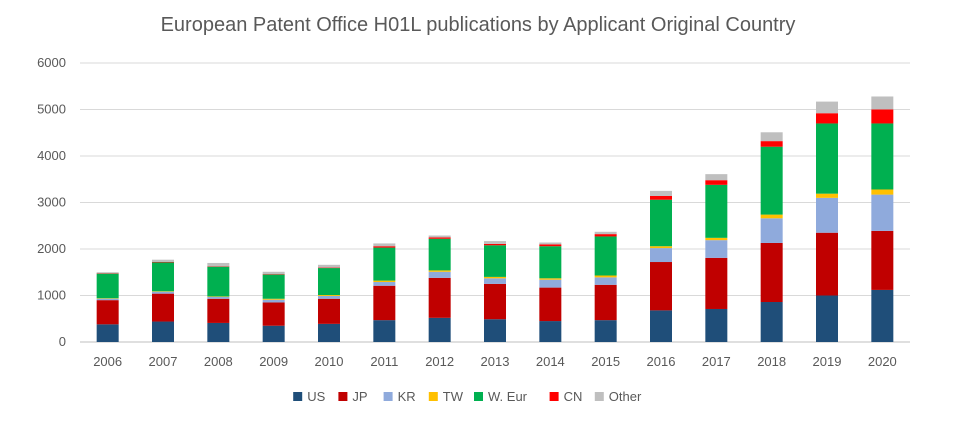 The height and width of the screenshot is (429, 956). What do you see at coordinates (384, 361) in the screenshot?
I see `x-tick-label: 2011` at bounding box center [384, 361].